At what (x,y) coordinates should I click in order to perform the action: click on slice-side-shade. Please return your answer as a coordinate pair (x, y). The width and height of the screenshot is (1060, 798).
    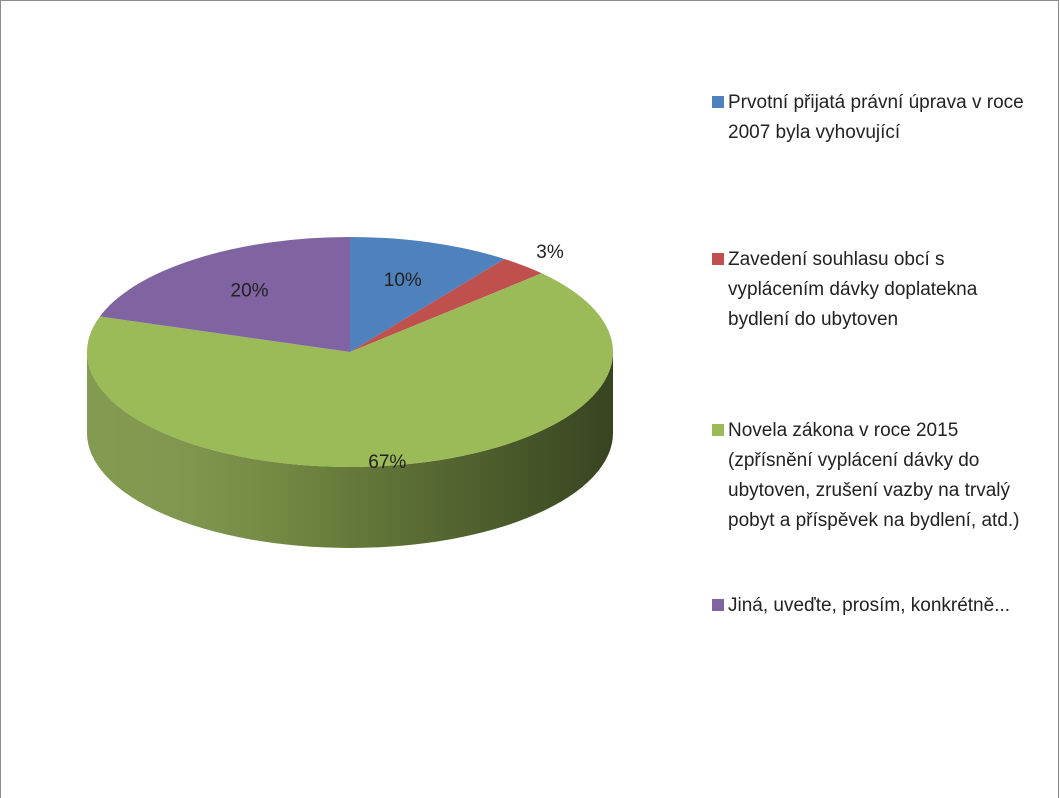
    Looking at the image, I should click on (350, 450).